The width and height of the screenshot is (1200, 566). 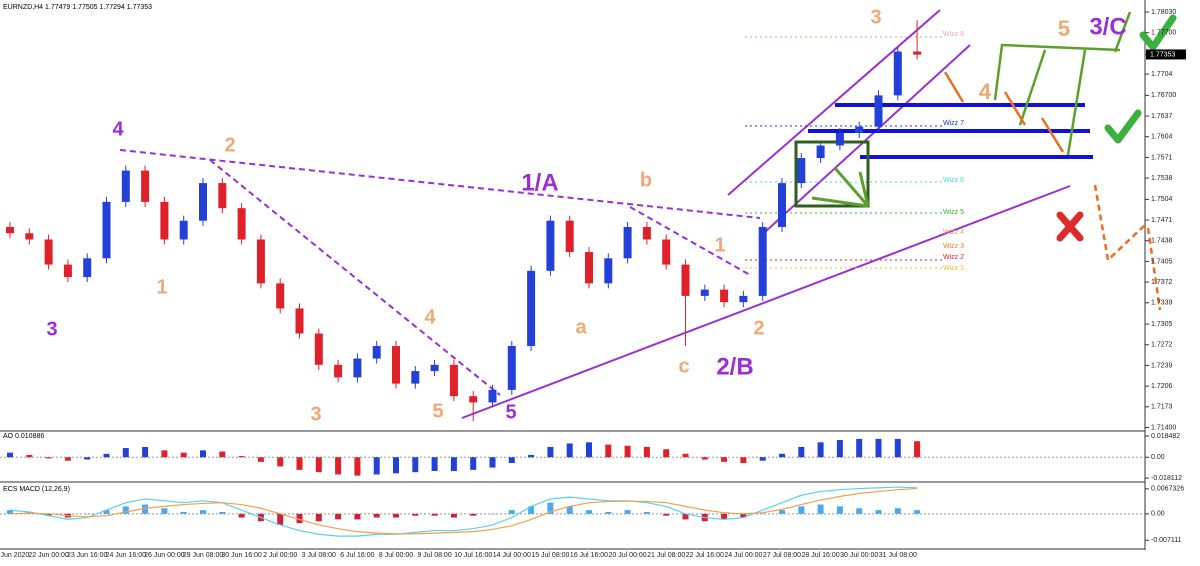 I want to click on x-tick-label: 22 Jul 16:00, so click(x=705, y=555).